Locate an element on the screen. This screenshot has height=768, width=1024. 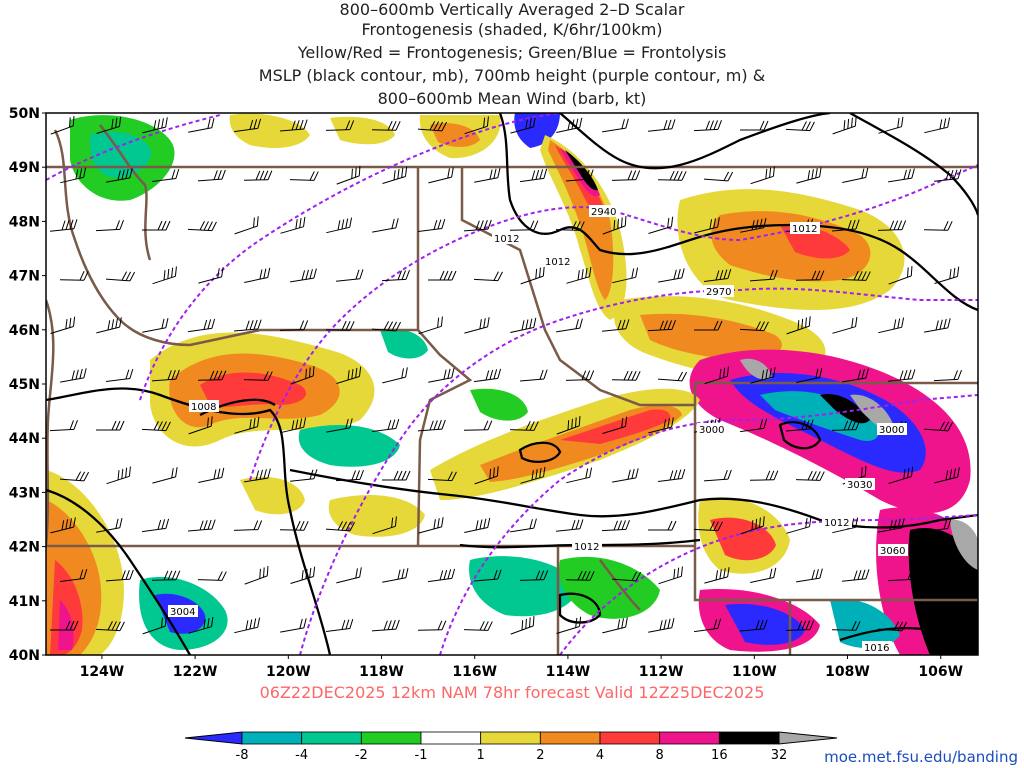
latitude-label: 42N is located at coordinates (24, 548).